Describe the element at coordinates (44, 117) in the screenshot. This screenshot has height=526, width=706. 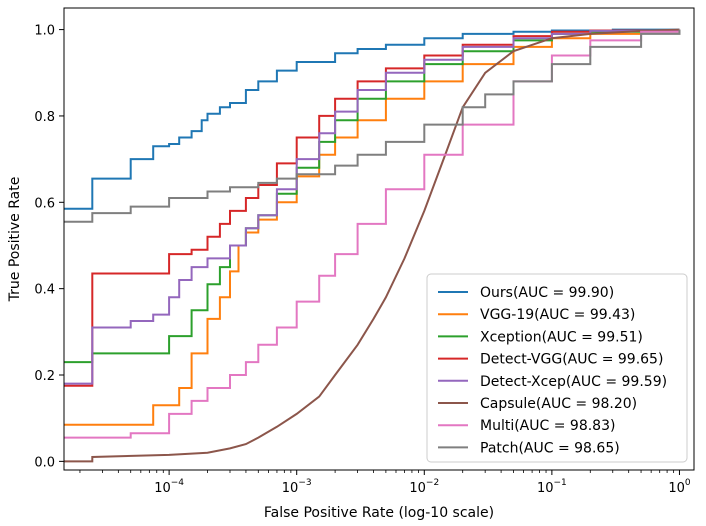
I see `y-tick-label-4: 0.8` at that location.